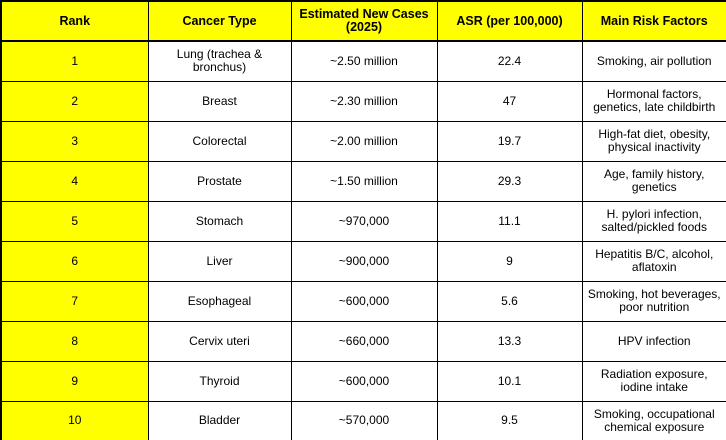 The height and width of the screenshot is (440, 726). What do you see at coordinates (219, 301) in the screenshot?
I see `cell-cancer-type: Esophageal` at bounding box center [219, 301].